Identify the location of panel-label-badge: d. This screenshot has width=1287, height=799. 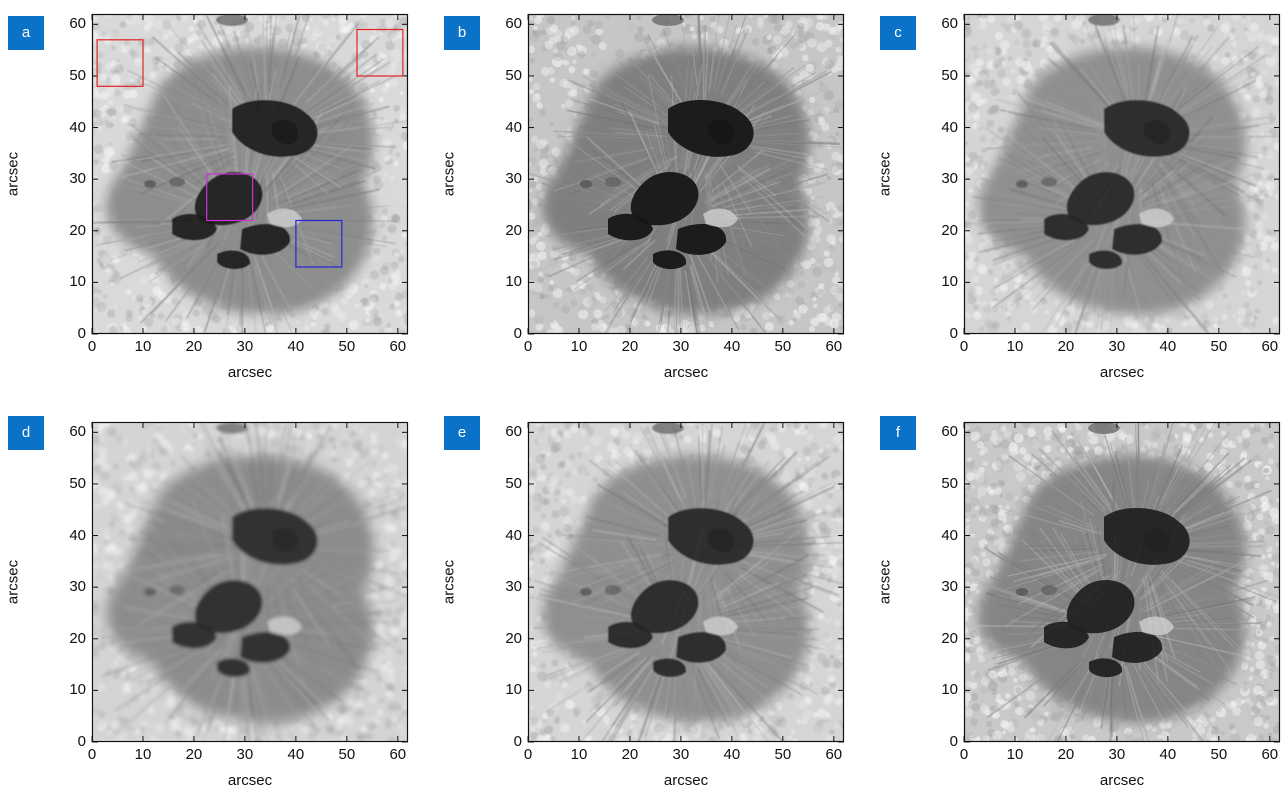
(26, 433).